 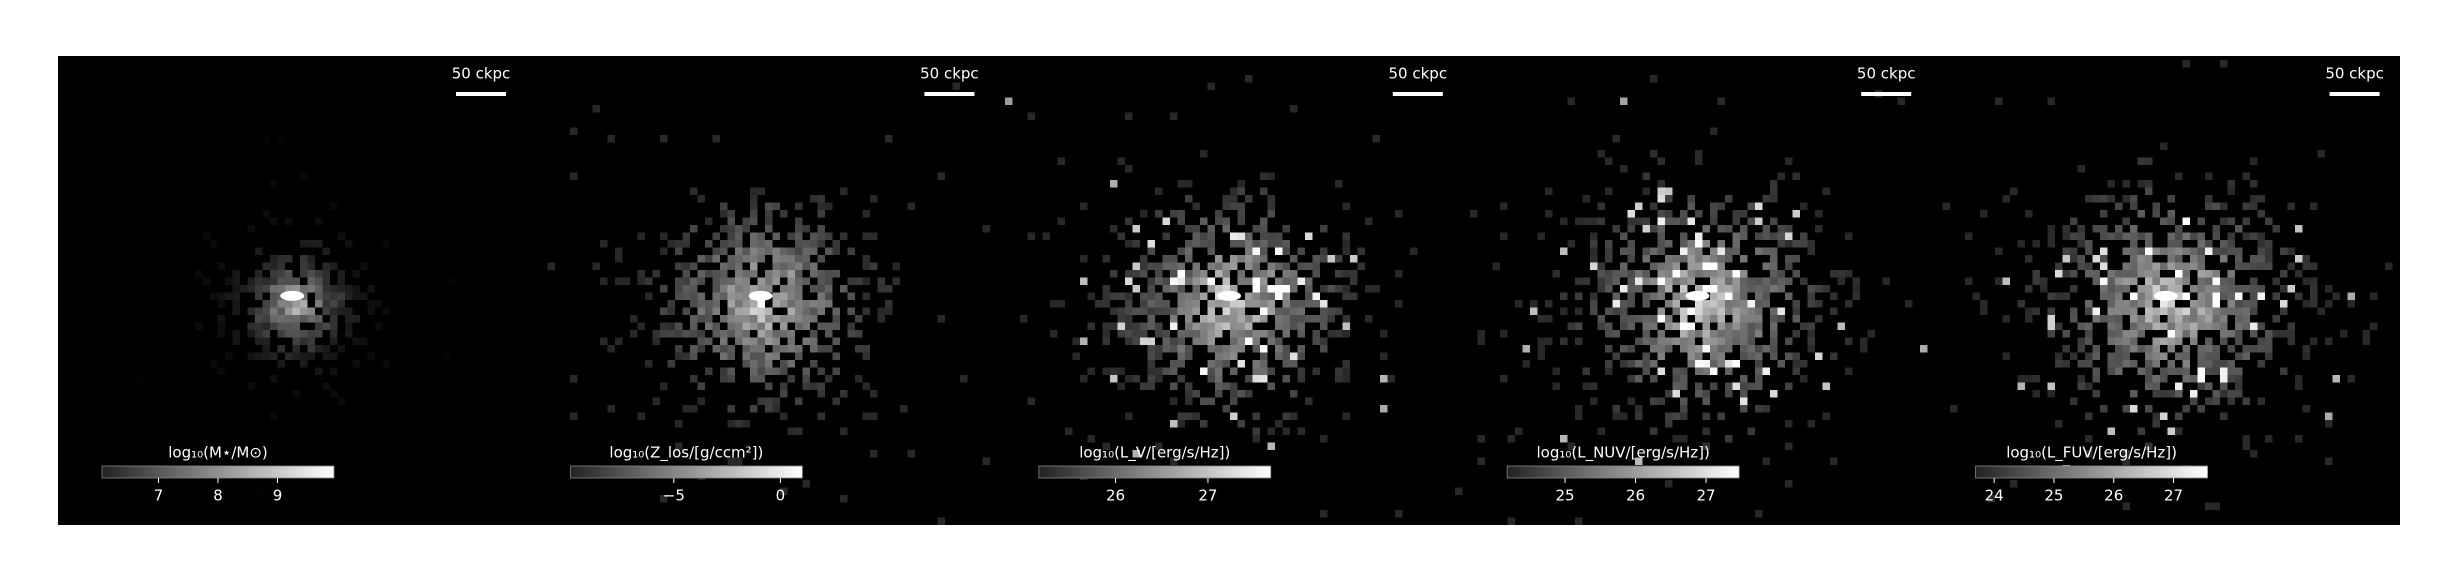 What do you see at coordinates (1417, 94) in the screenshot?
I see `scale-bar` at bounding box center [1417, 94].